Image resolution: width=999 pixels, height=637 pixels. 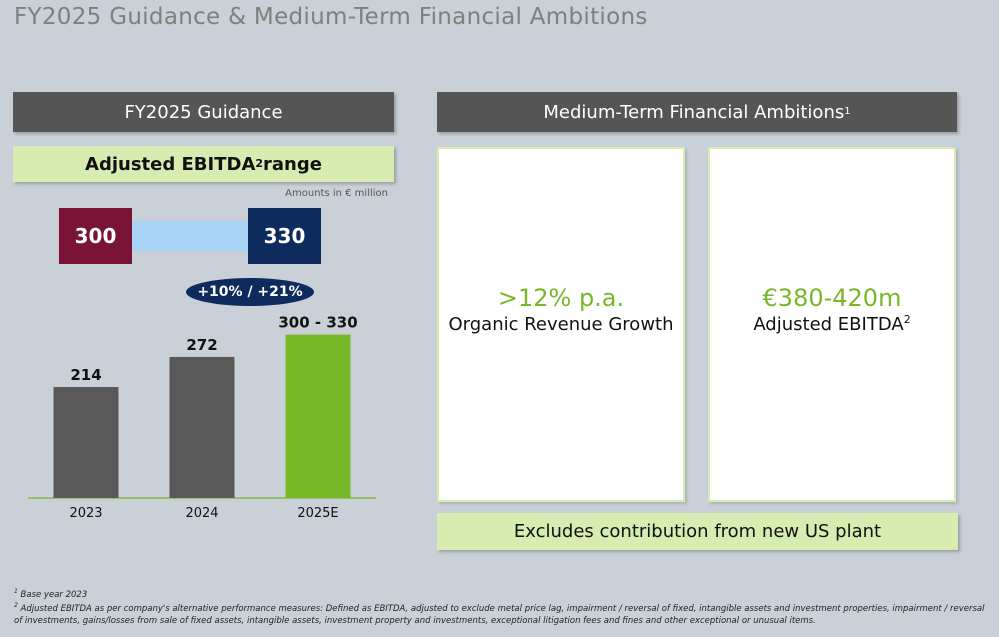 I want to click on range-high-value: 330, so click(x=284, y=236).